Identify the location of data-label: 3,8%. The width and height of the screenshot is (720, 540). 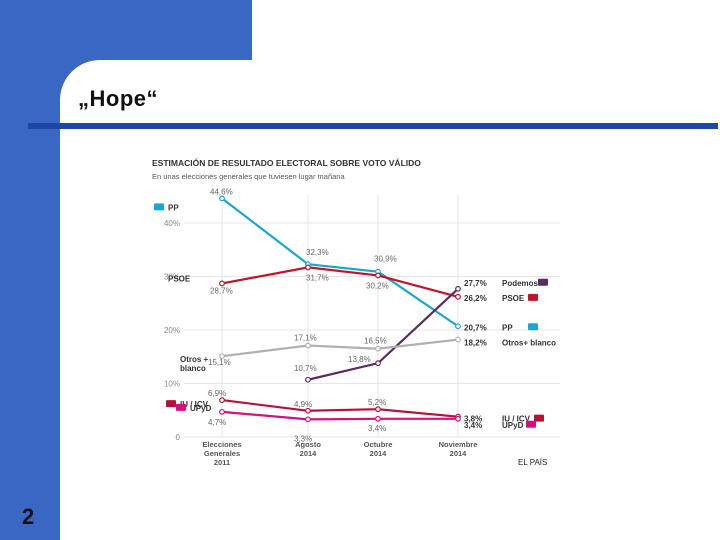
(473, 419).